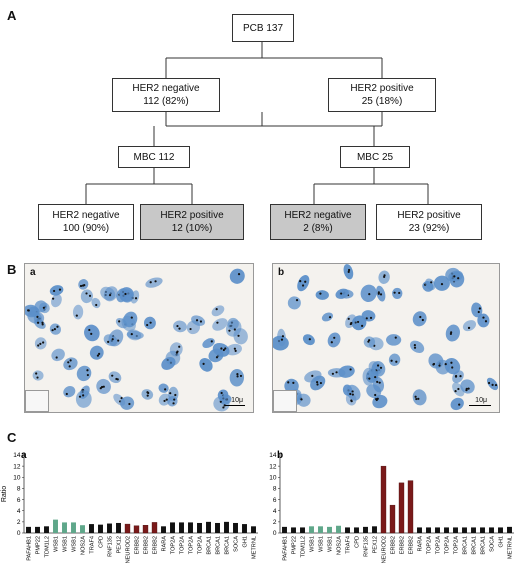  What do you see at coordinates (102, 542) in the screenshot?
I see `x-tick-label: CPD` at bounding box center [102, 542].